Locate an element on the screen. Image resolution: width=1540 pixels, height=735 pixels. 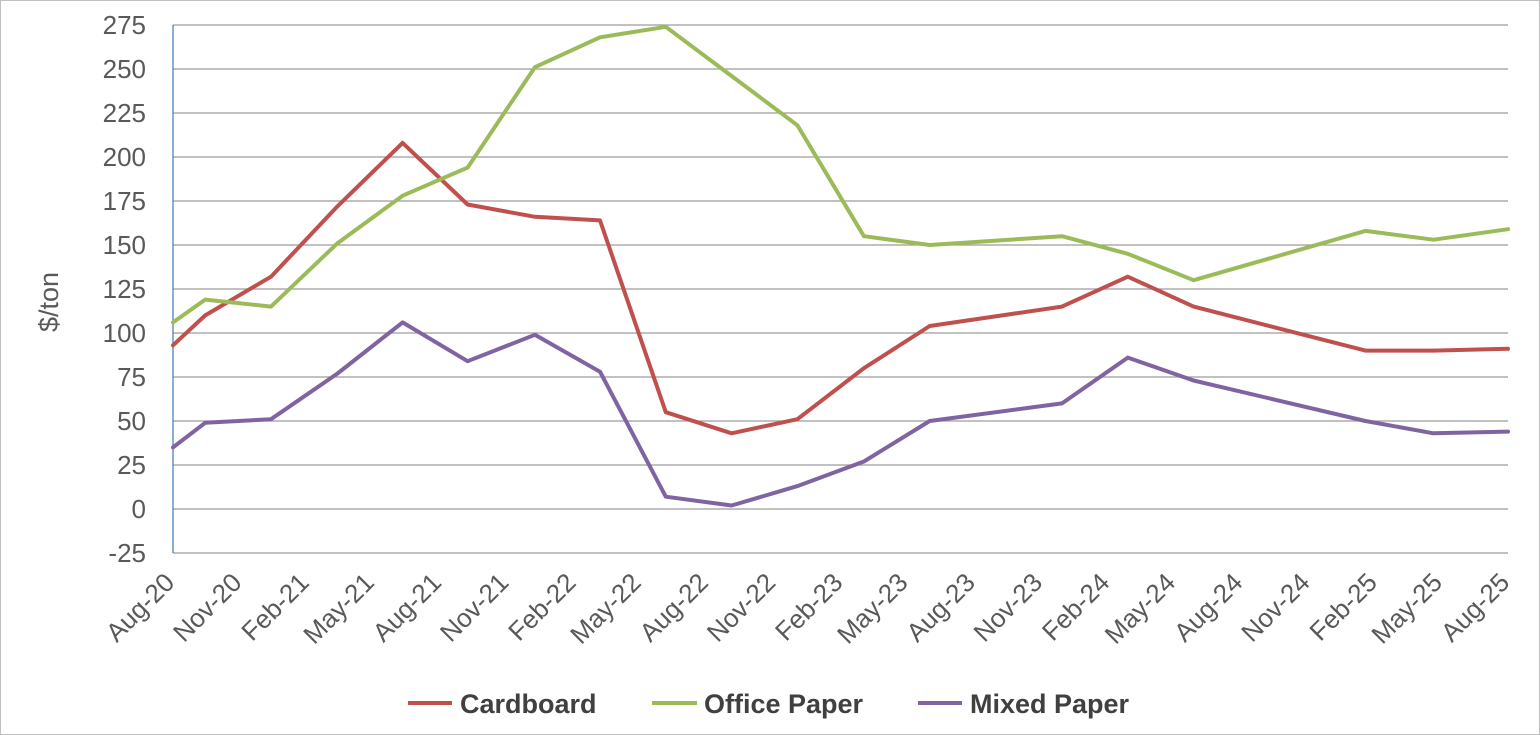
legend-item-office-paper: Office Paper is located at coordinates (758, 704).